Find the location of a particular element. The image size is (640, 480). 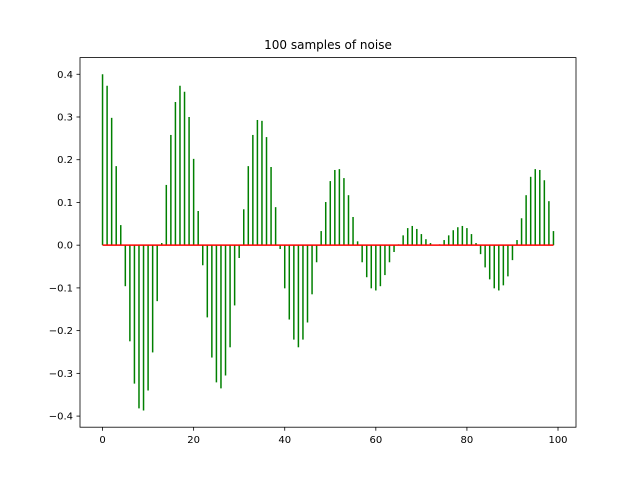

x-tick-label: 20 is located at coordinates (193, 440).